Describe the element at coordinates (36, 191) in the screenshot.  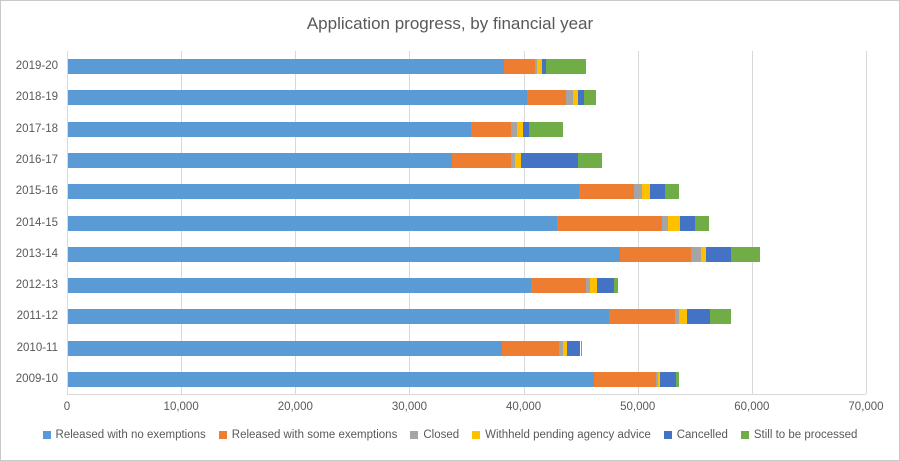
I see `y-axis-label: 2015-16` at that location.